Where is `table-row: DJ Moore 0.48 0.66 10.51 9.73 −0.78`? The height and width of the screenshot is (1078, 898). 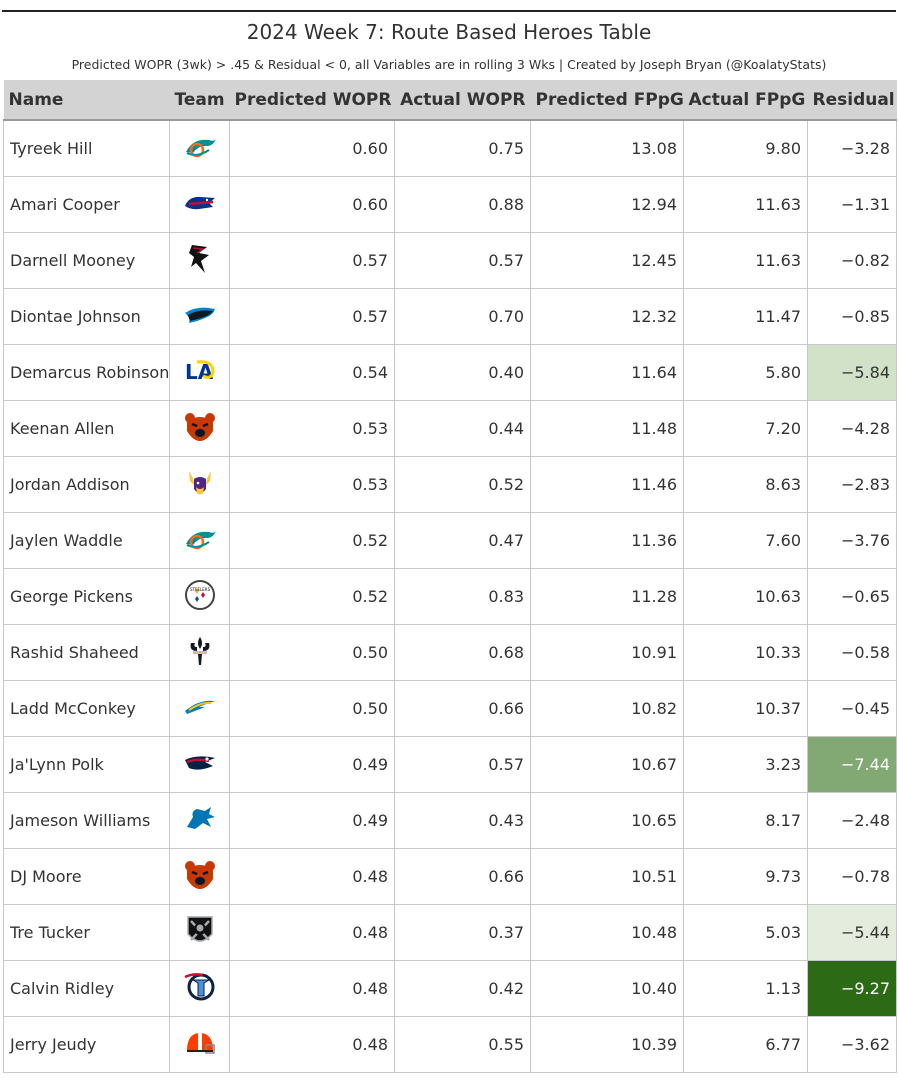
table-row: DJ Moore 0.48 0.66 10.51 9.73 −0.78 is located at coordinates (450, 876).